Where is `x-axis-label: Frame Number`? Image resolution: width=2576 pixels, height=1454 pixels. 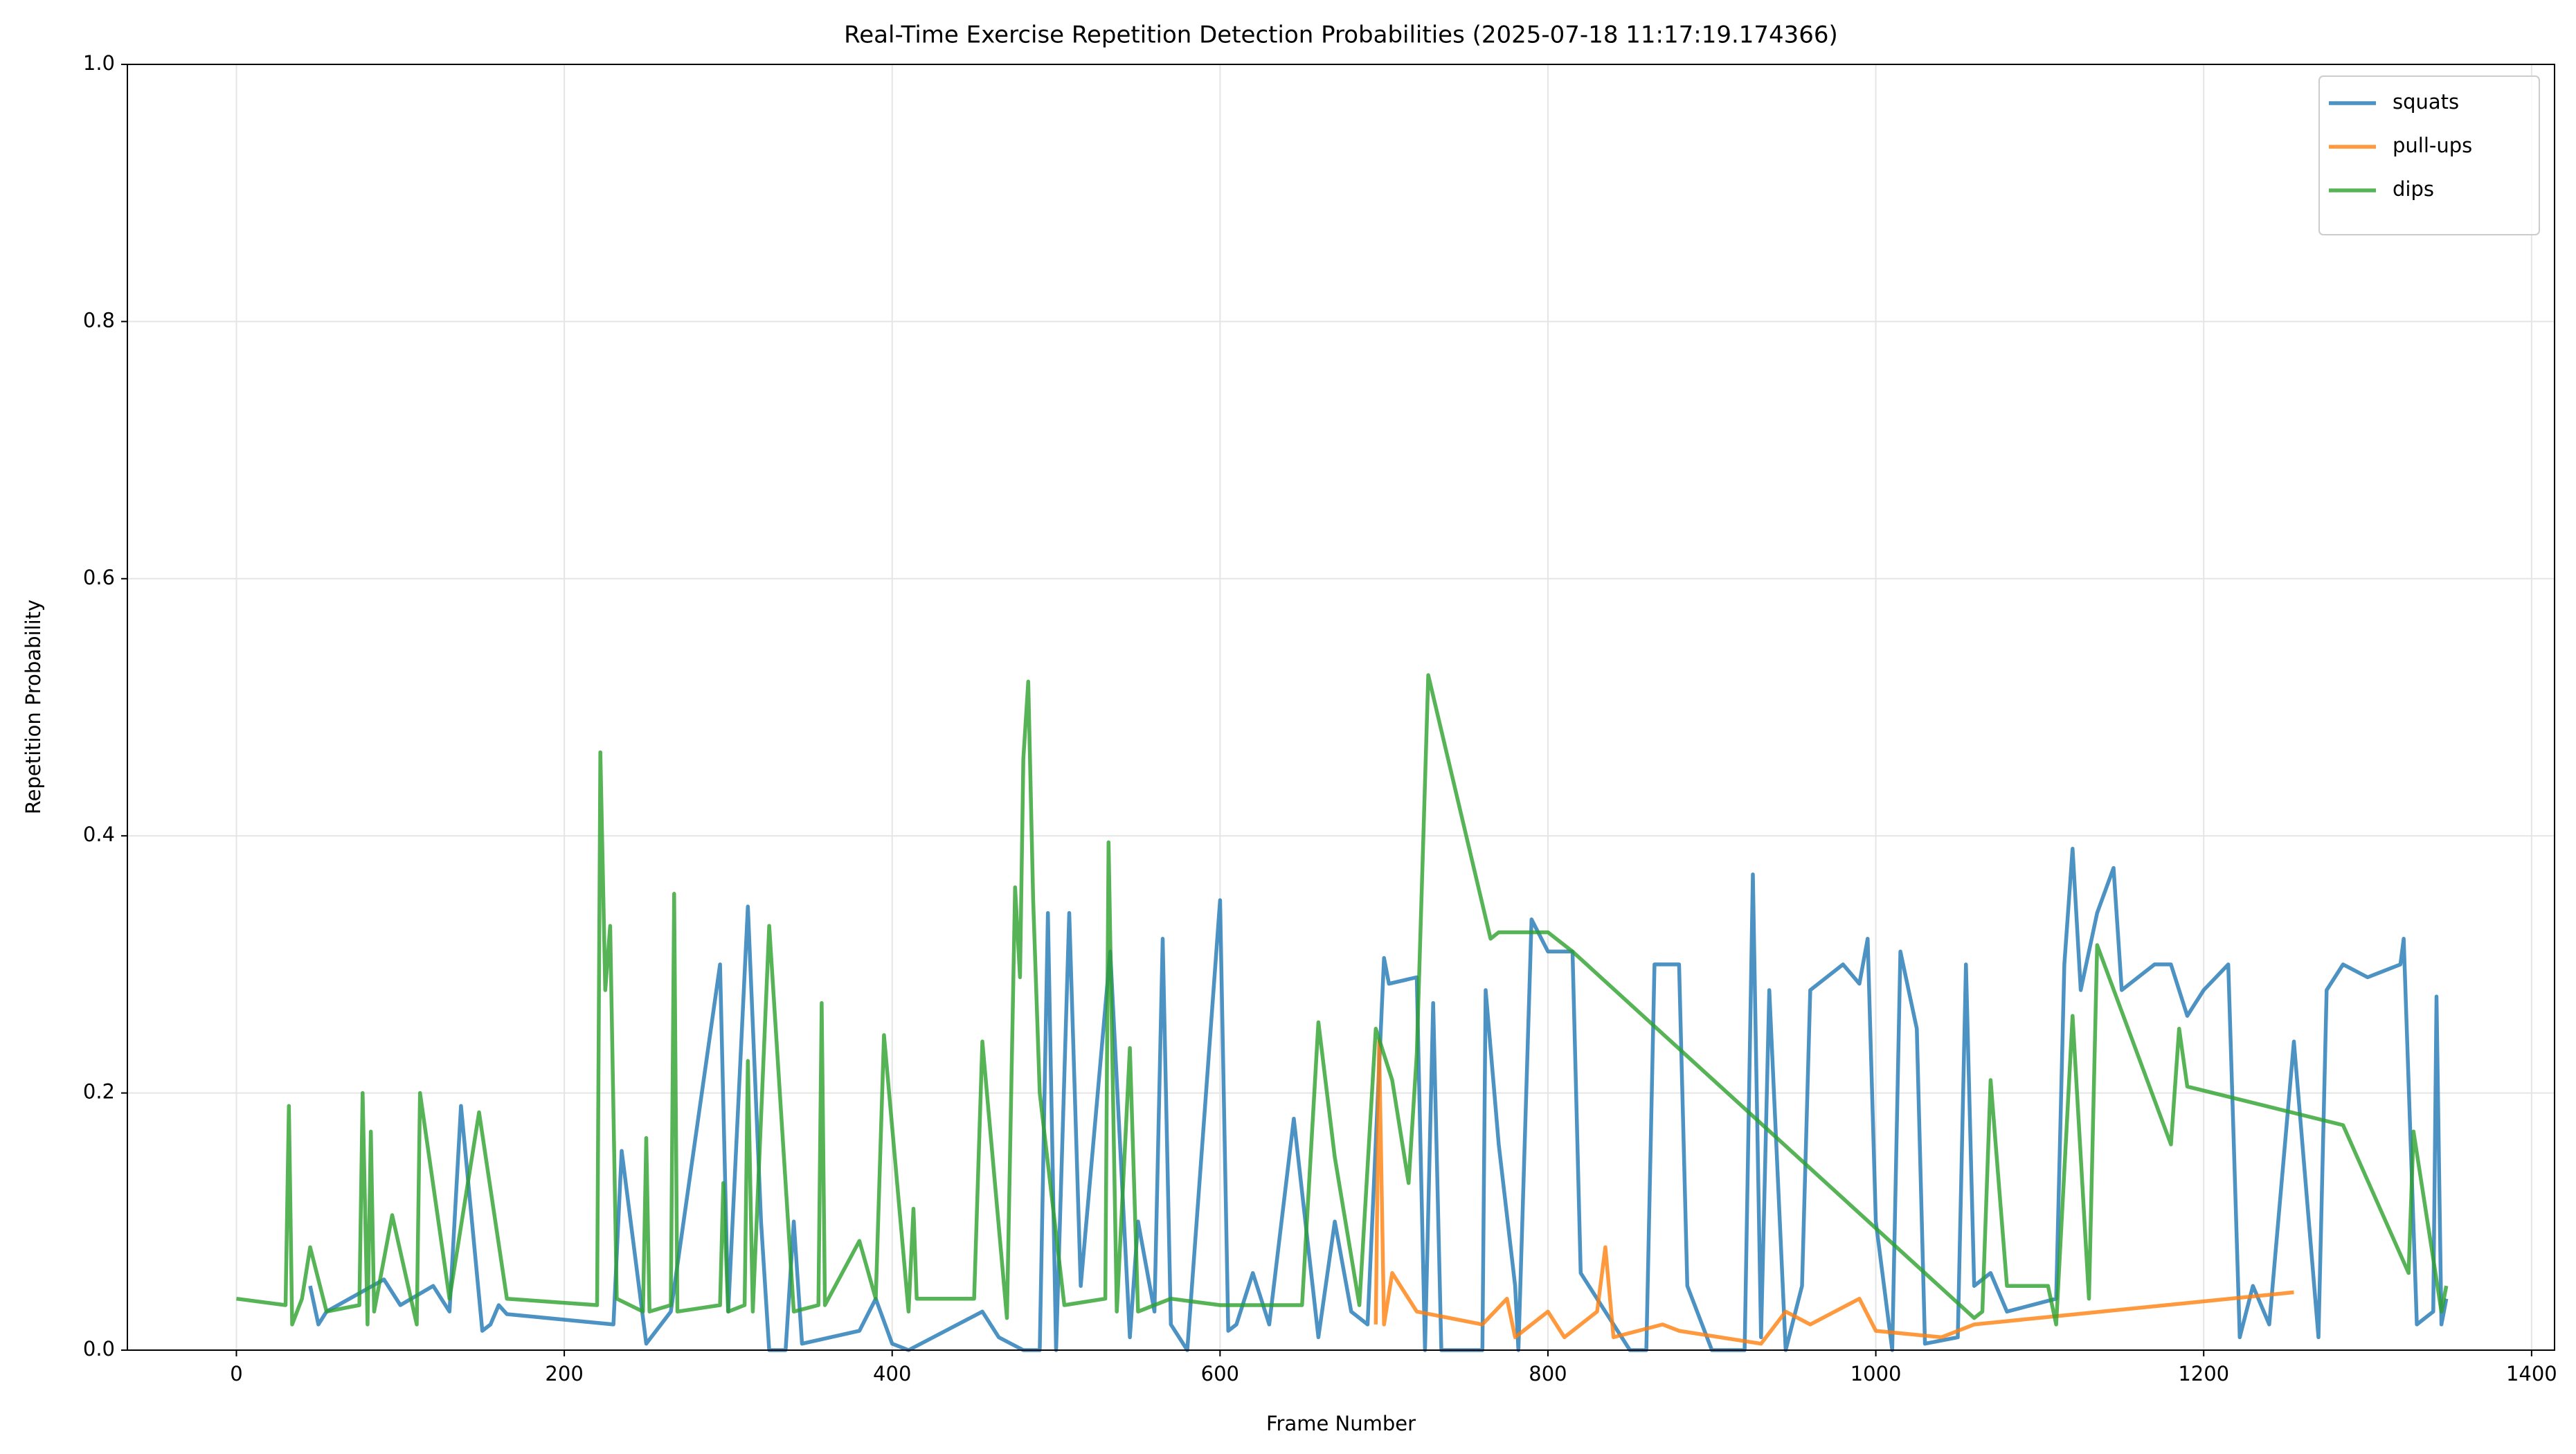
x-axis-label: Frame Number is located at coordinates (1341, 1424).